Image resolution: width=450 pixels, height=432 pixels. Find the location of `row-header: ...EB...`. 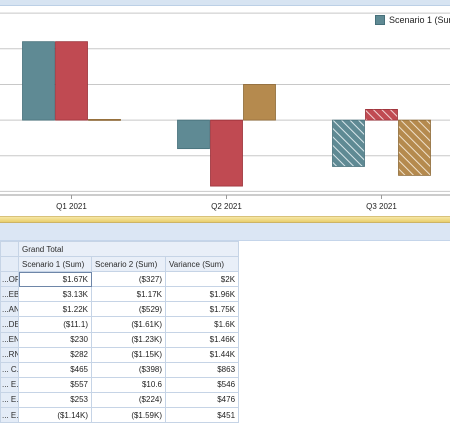

row-header: ...EB... is located at coordinates (9, 294).